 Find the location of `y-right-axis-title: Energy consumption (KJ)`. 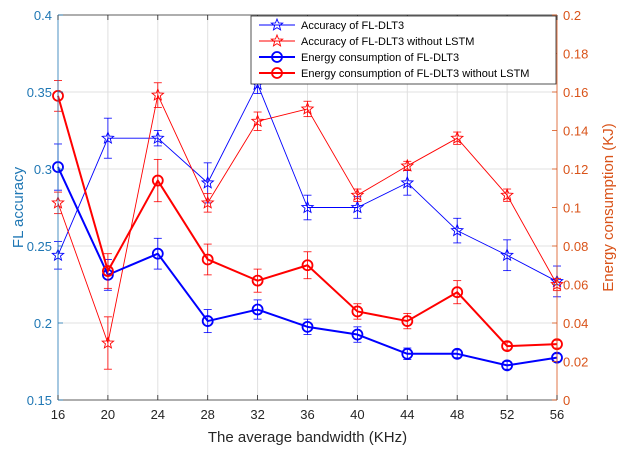

y-right-axis-title: Energy consumption (KJ) is located at coordinates (608, 207).